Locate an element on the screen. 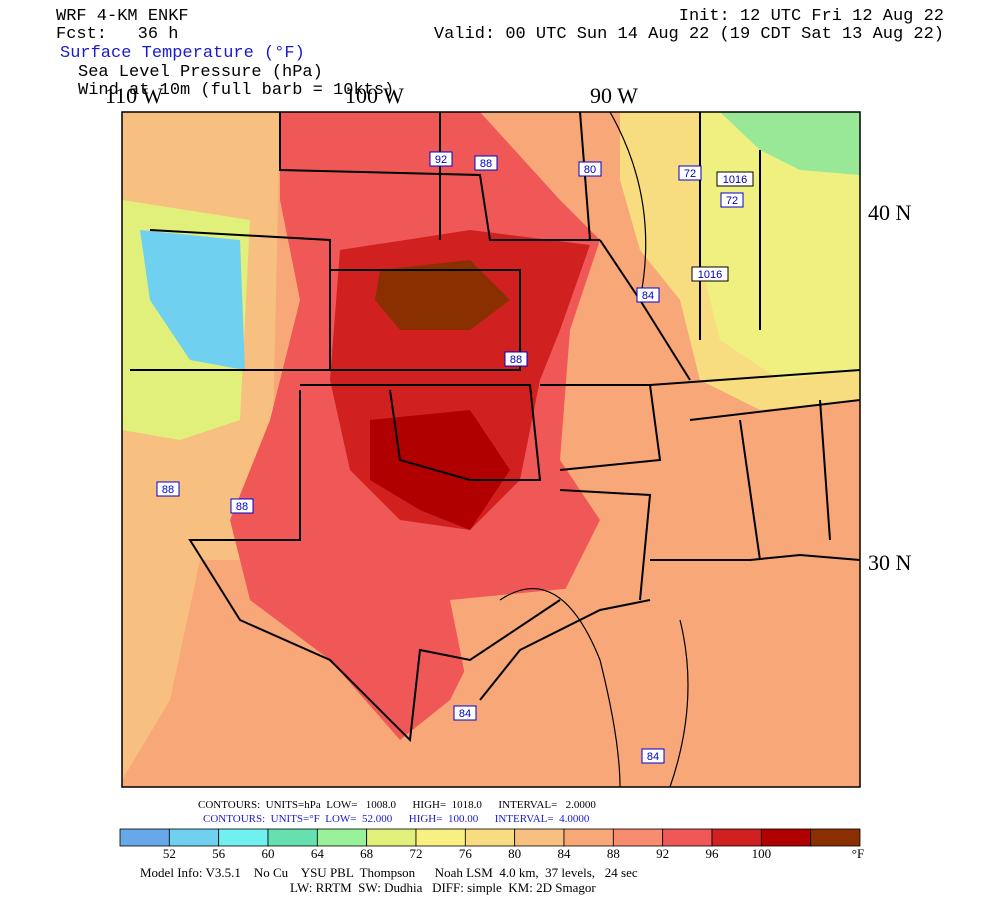 The image size is (1000, 900). colorbar-label: 84 is located at coordinates (565, 853).